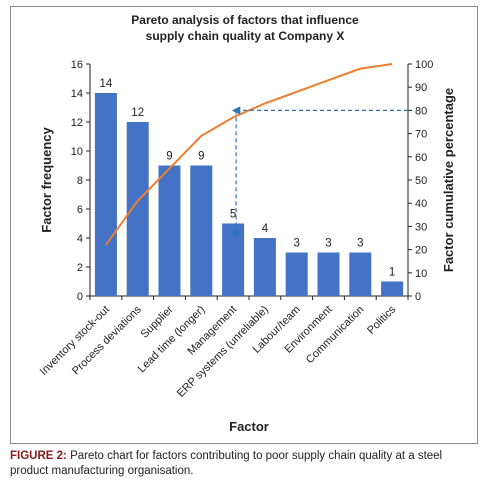  I want to click on chart-title-line: supply chain quality at Company X, so click(245, 36).